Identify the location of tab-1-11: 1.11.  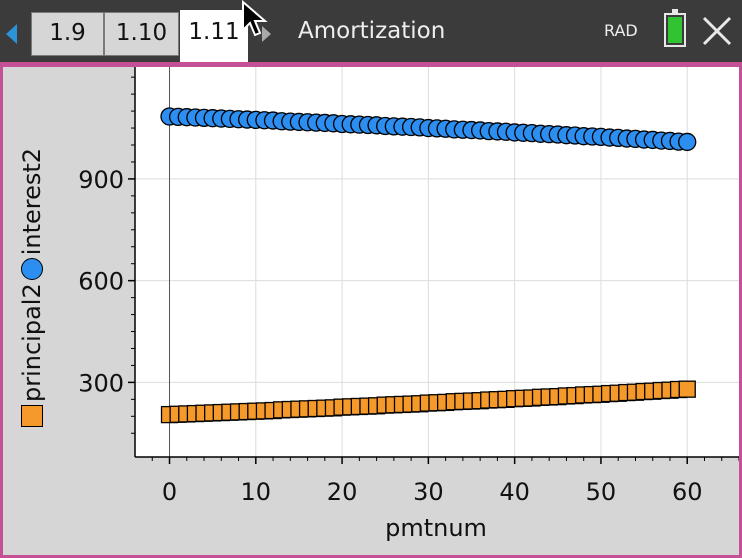
(214, 38).